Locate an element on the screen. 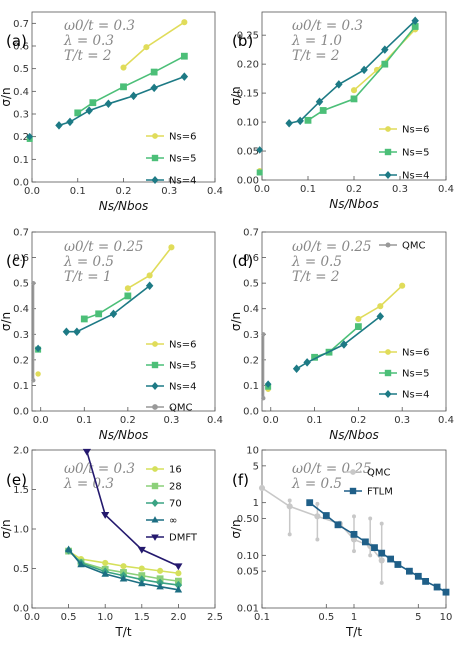 This screenshot has width=458, height=666. tick-labels-f: 0.1 0.5 1 5 10 0.01 0.05 0.10 0.50 1 5 10 is located at coordinates (345, 535).